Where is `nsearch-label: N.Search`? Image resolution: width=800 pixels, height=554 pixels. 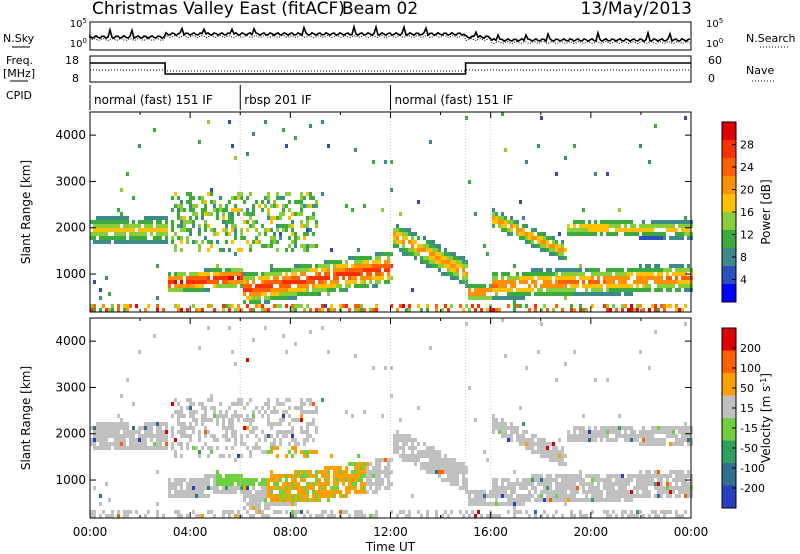
nsearch-label: N.Search is located at coordinates (771, 38).